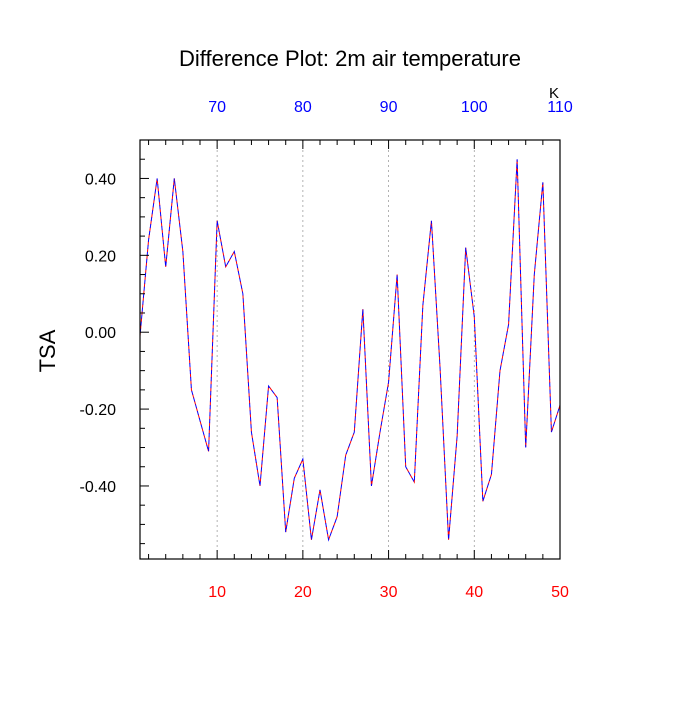  I want to click on x-tick-label: 50, so click(560, 592).